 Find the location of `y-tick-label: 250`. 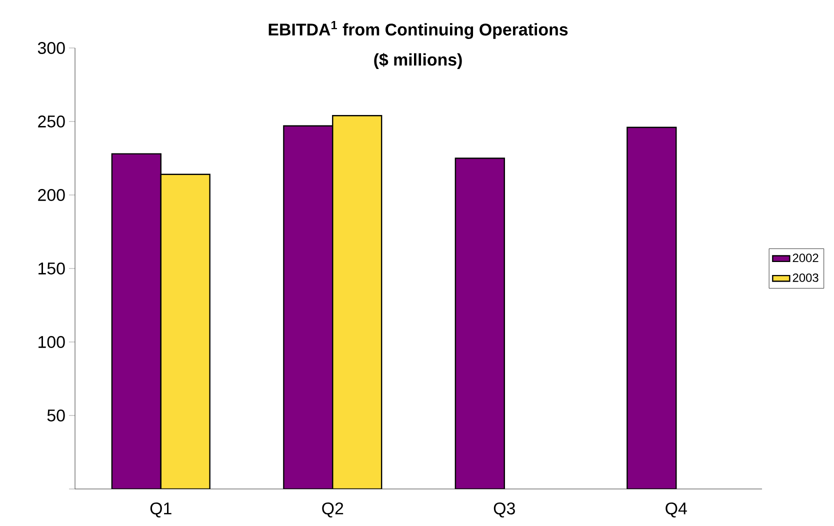

y-tick-label: 250 is located at coordinates (51, 121).